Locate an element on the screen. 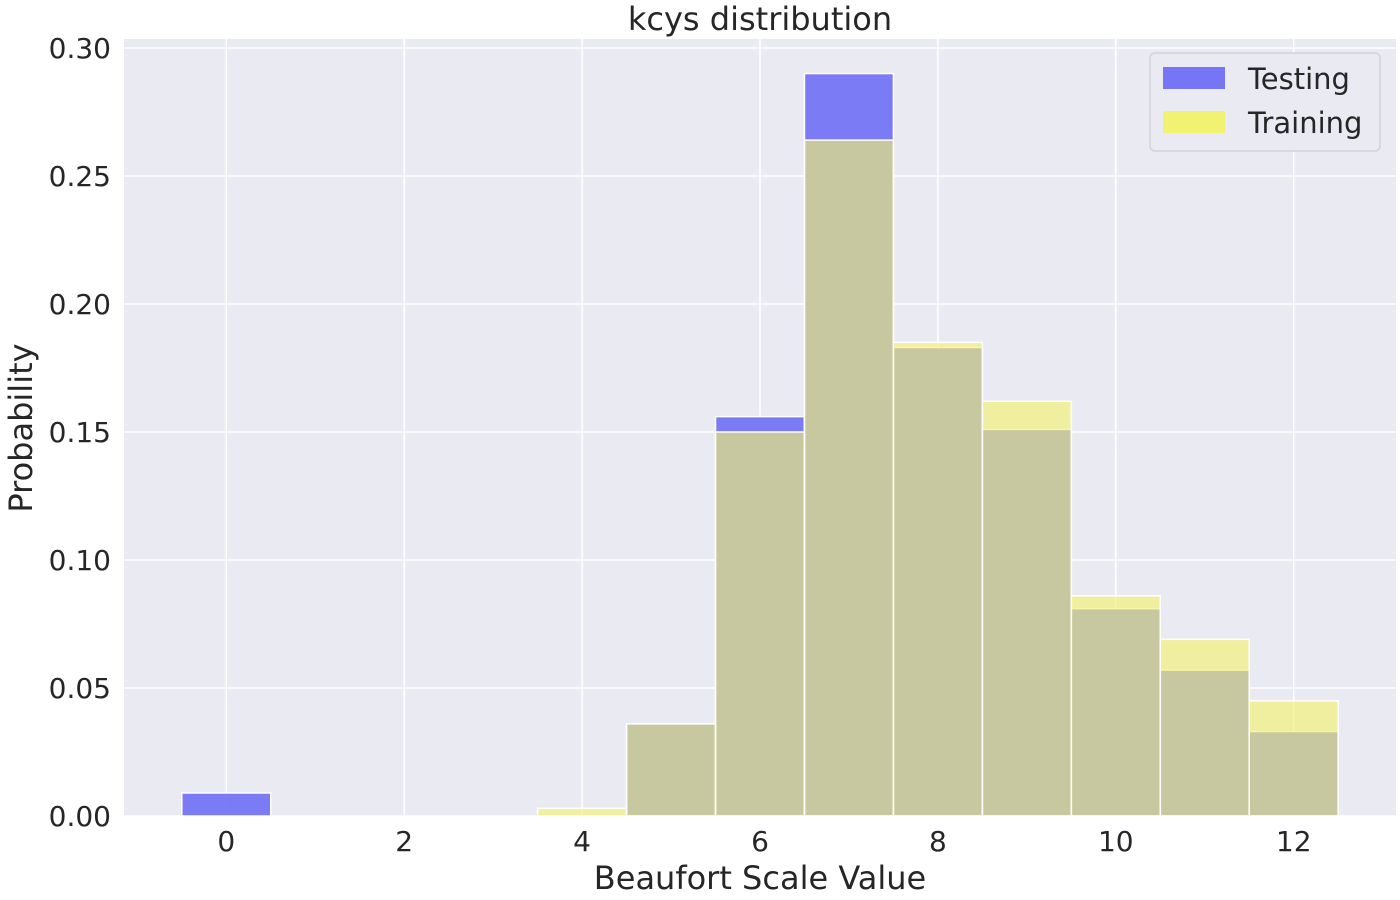 The height and width of the screenshot is (900, 1400). x-tick-labels: 0 2 4 6 8 10 12 is located at coordinates (764, 841).